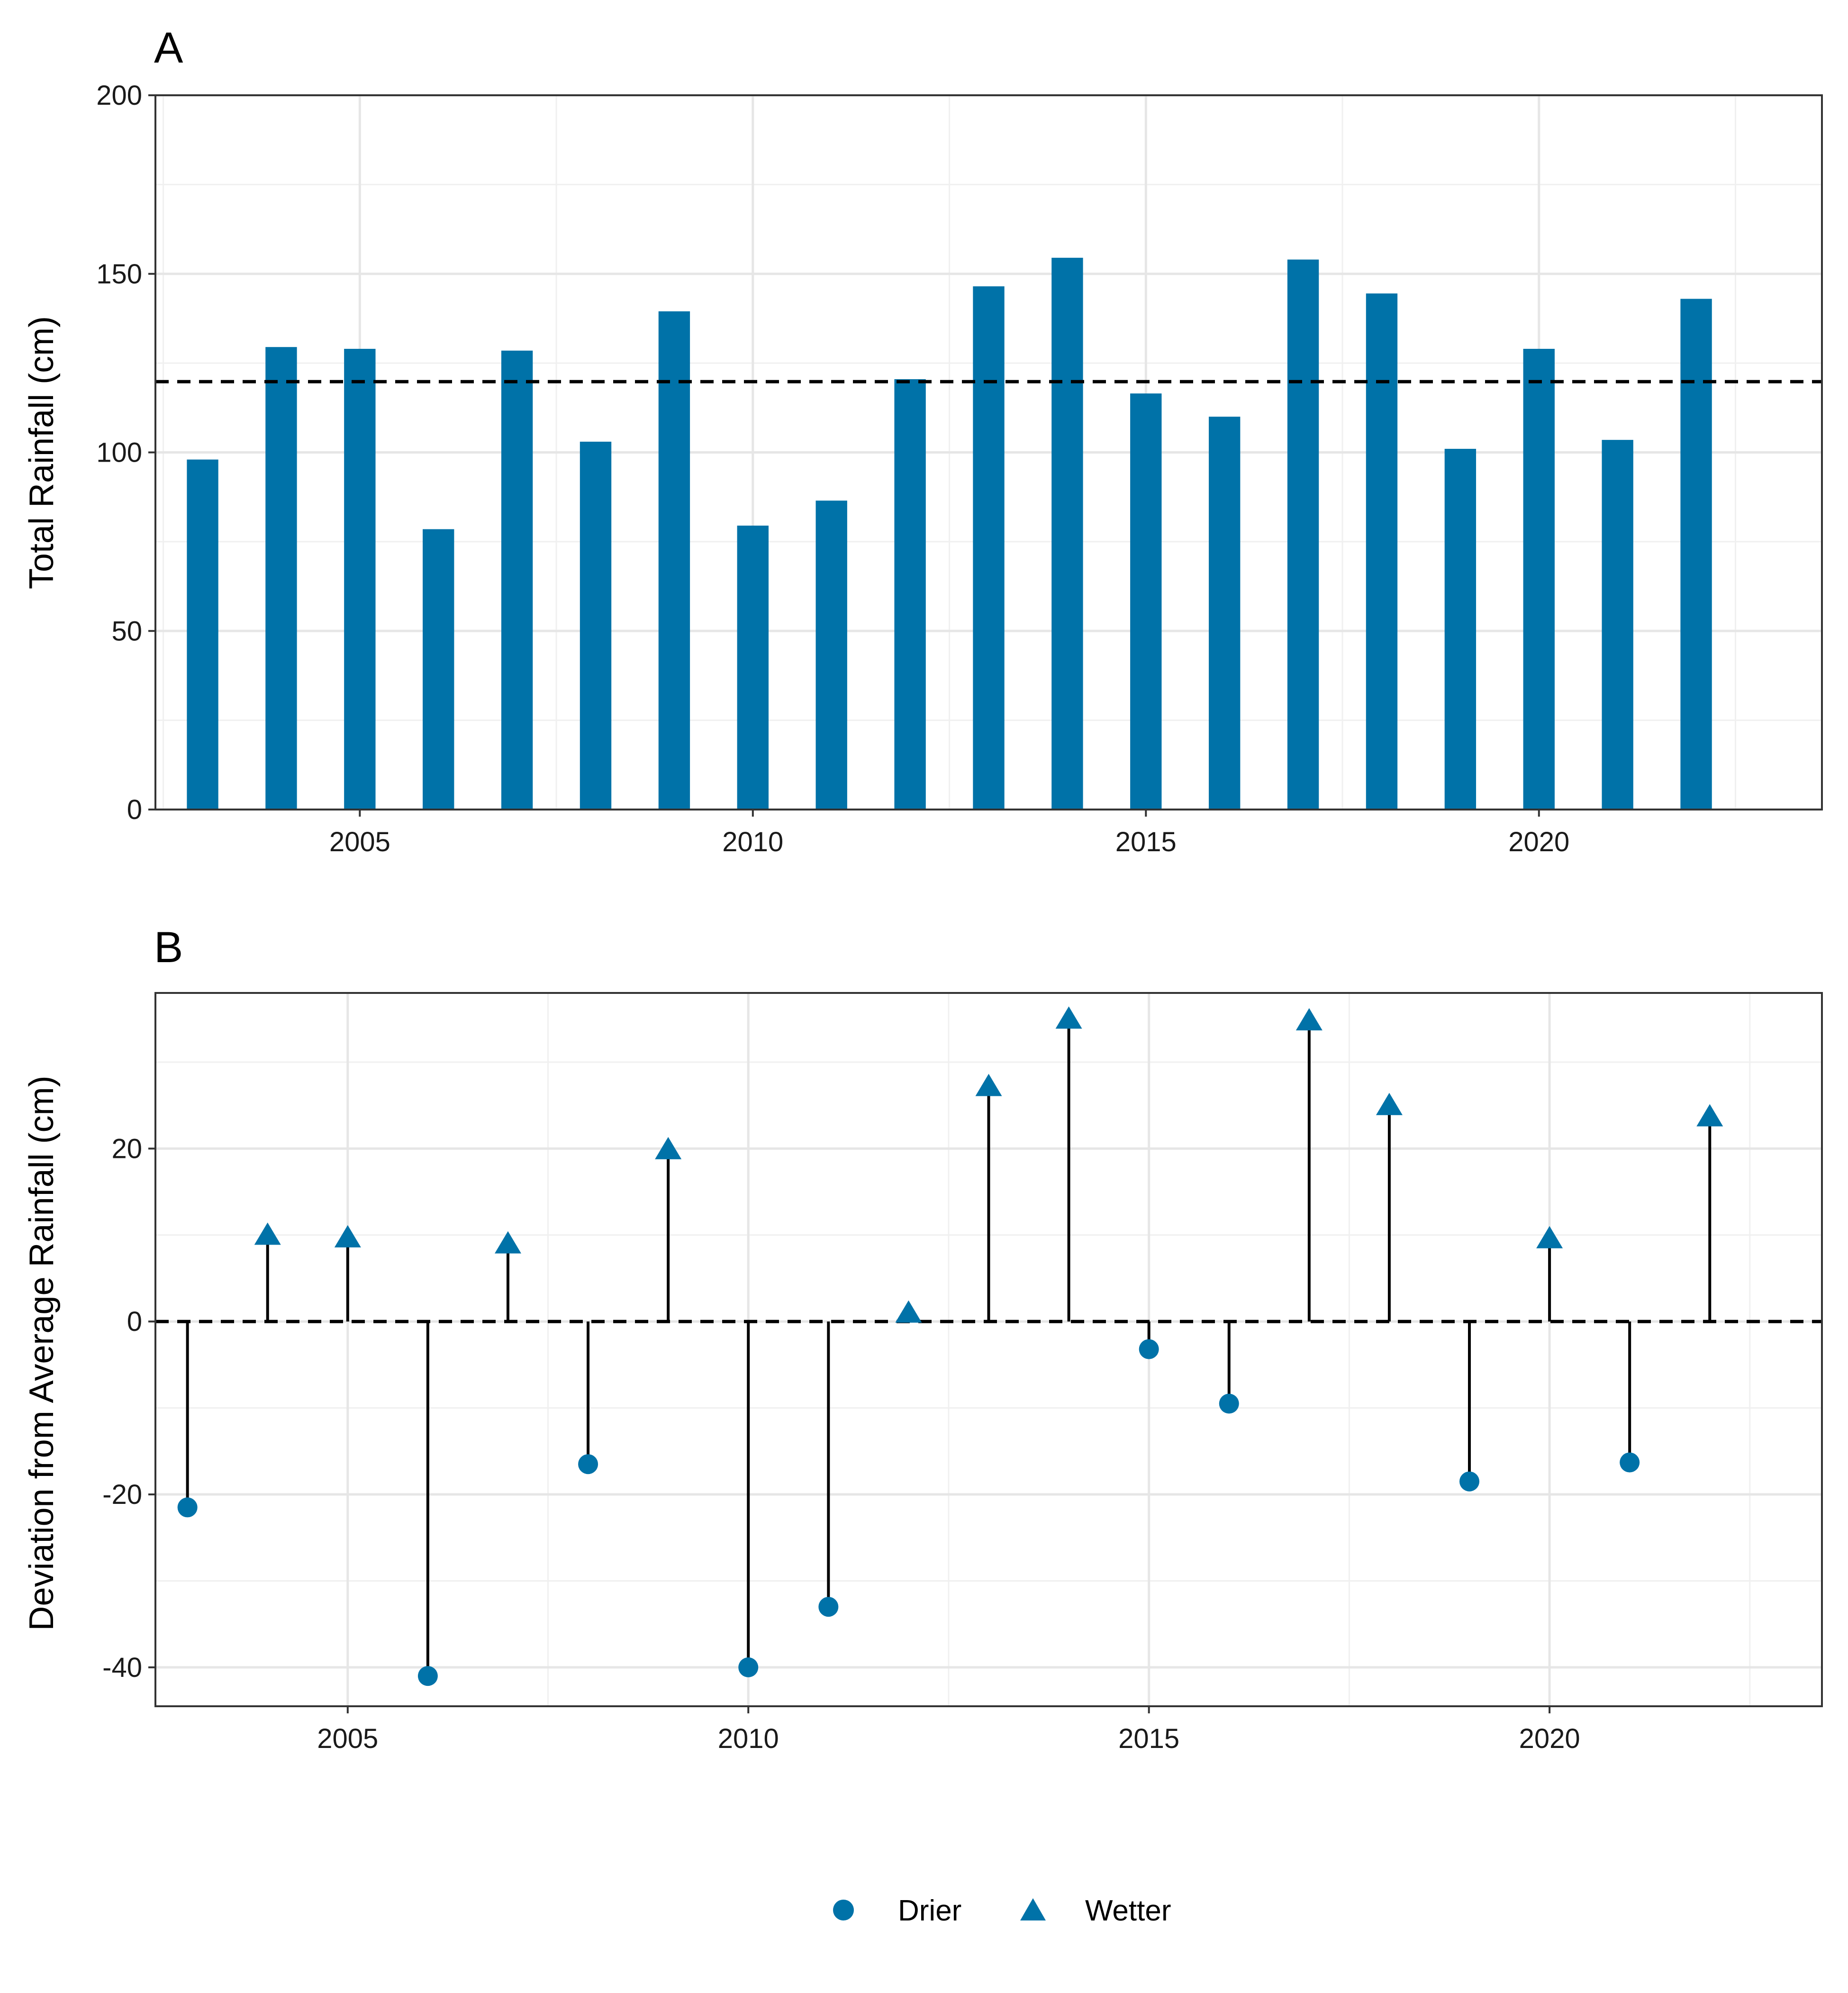 This screenshot has height=1993, width=1848. What do you see at coordinates (128, 1408) in the screenshot?
I see `panel-b-y-ticks: -40 -20 0 20` at bounding box center [128, 1408].